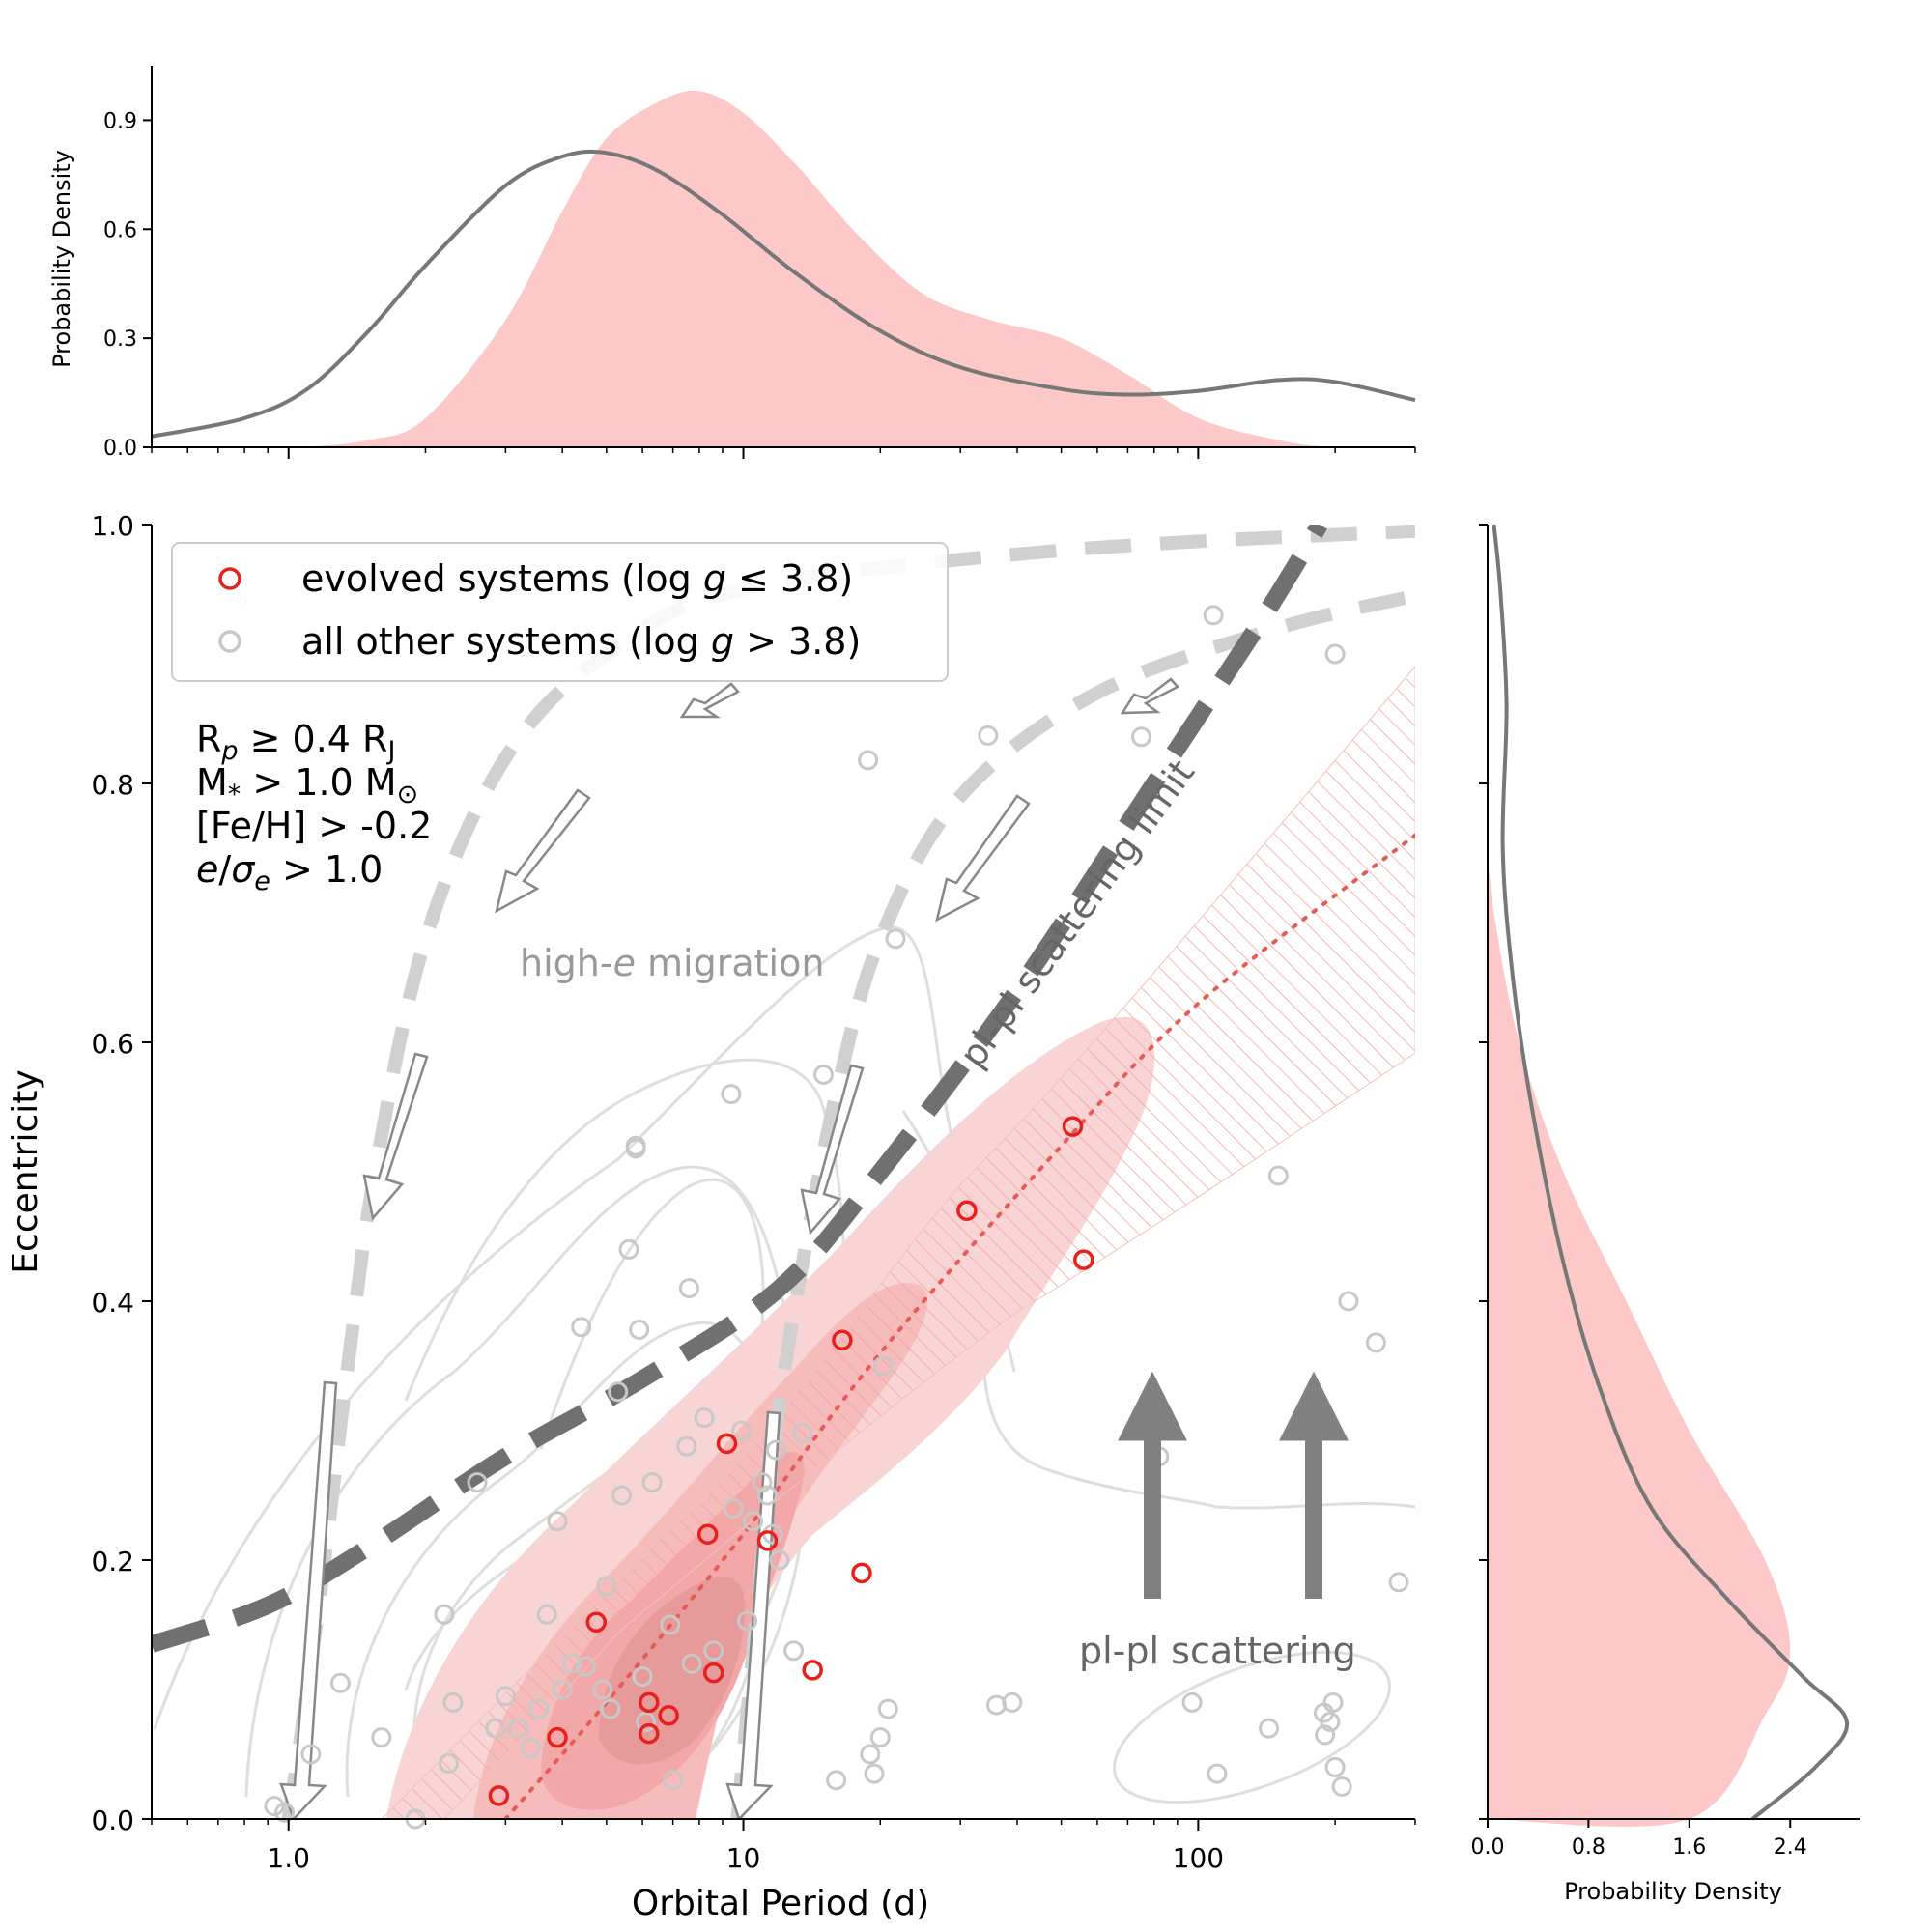 The image size is (1932, 1932). I want to click on top-x-ticks, so click(783, 453).